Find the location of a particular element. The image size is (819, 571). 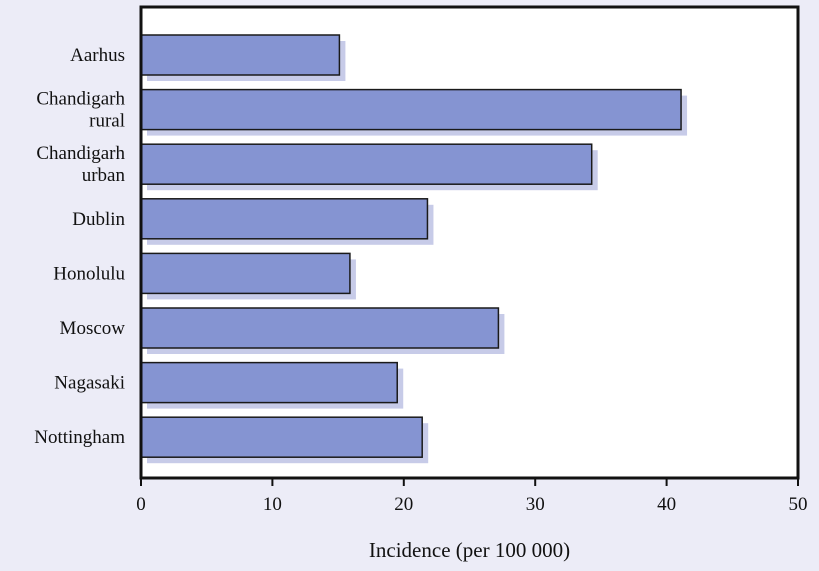

x-tick-label: 0 is located at coordinates (141, 504).